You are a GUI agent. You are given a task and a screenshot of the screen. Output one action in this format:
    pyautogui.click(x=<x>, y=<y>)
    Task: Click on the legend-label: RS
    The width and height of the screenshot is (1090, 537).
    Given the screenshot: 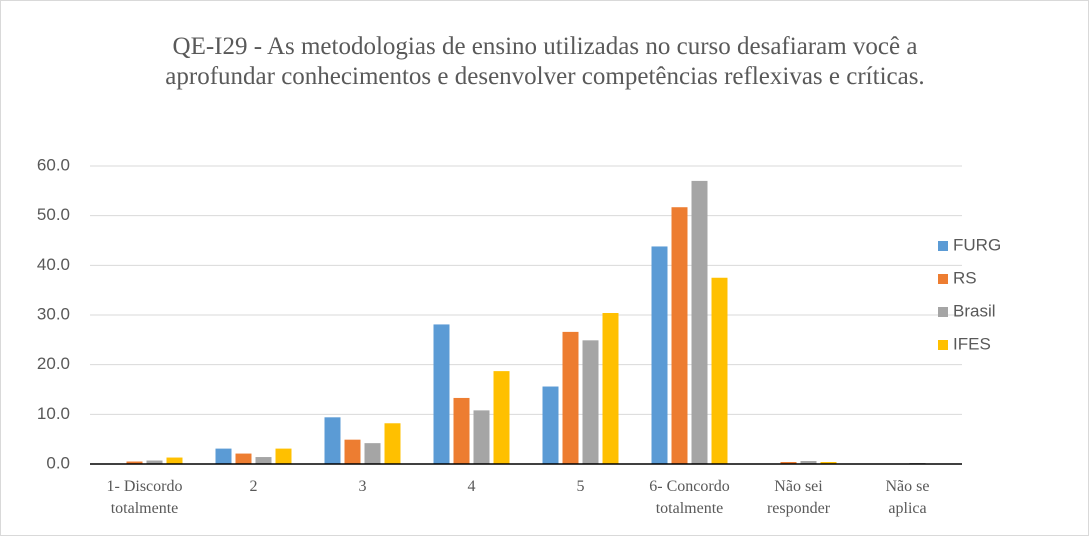 What is the action you would take?
    pyautogui.click(x=965, y=277)
    